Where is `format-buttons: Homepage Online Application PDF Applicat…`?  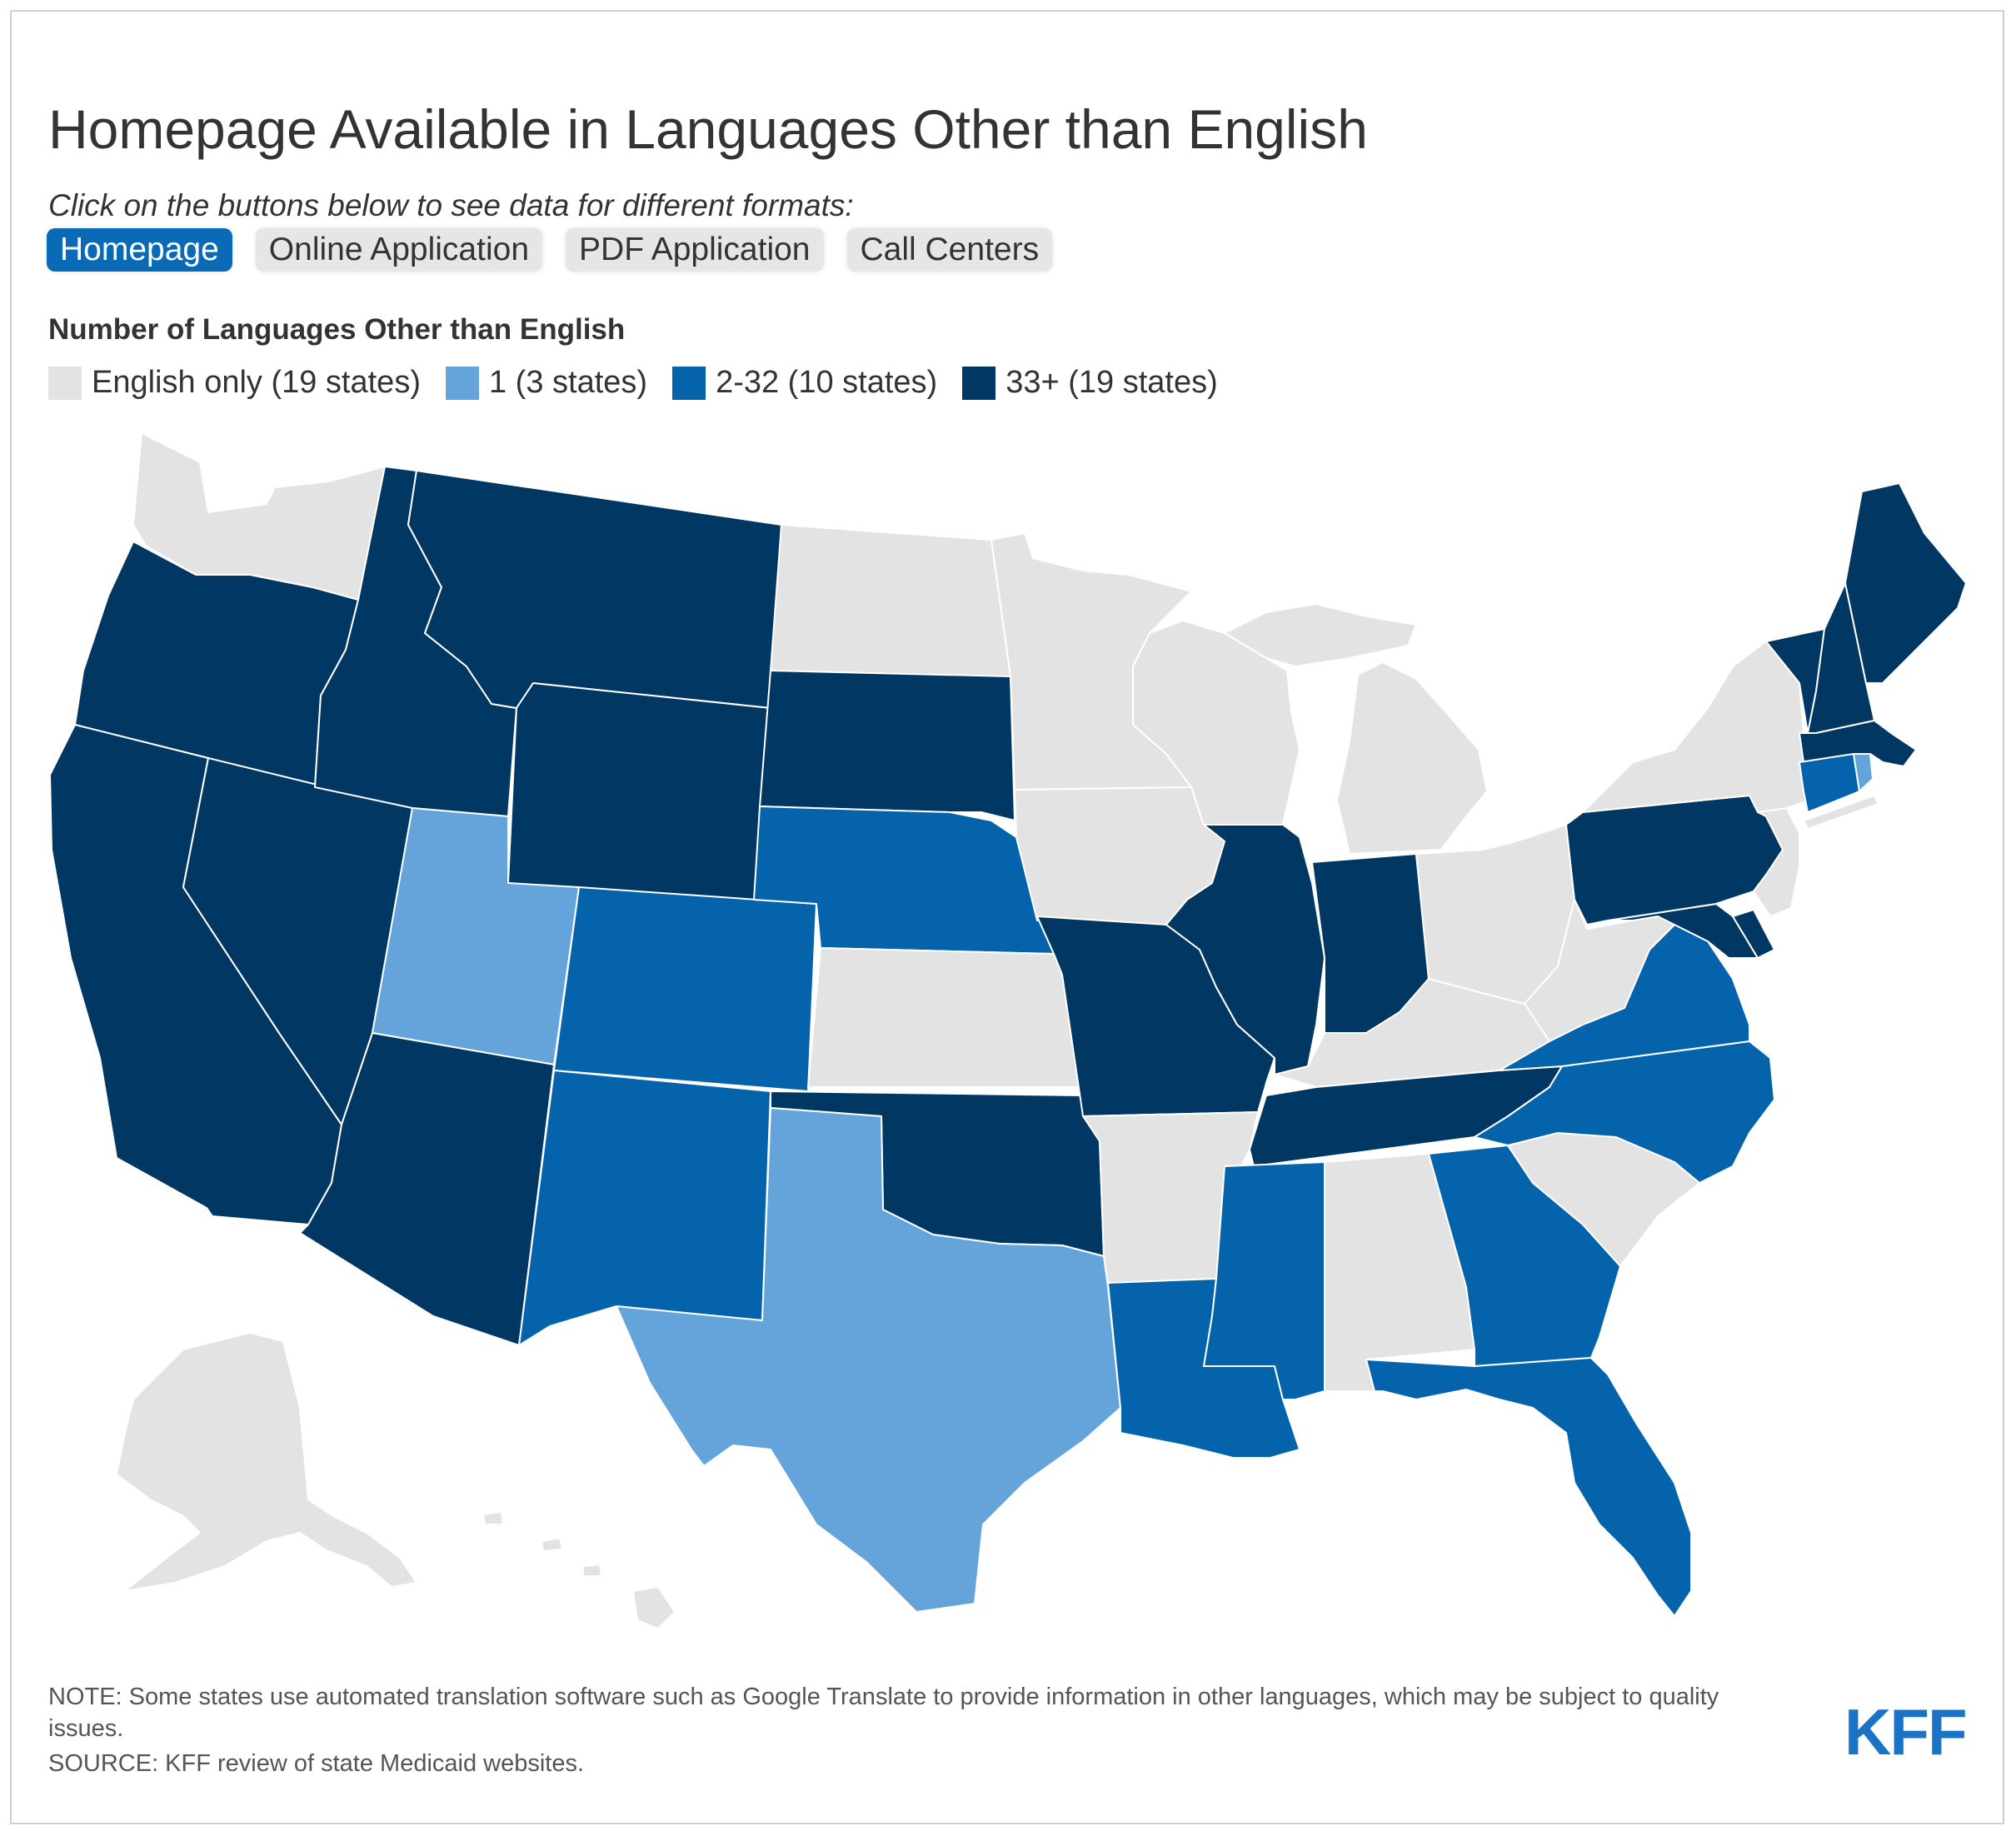
format-buttons: Homepage Online Application PDF Applicat… is located at coordinates (550, 250).